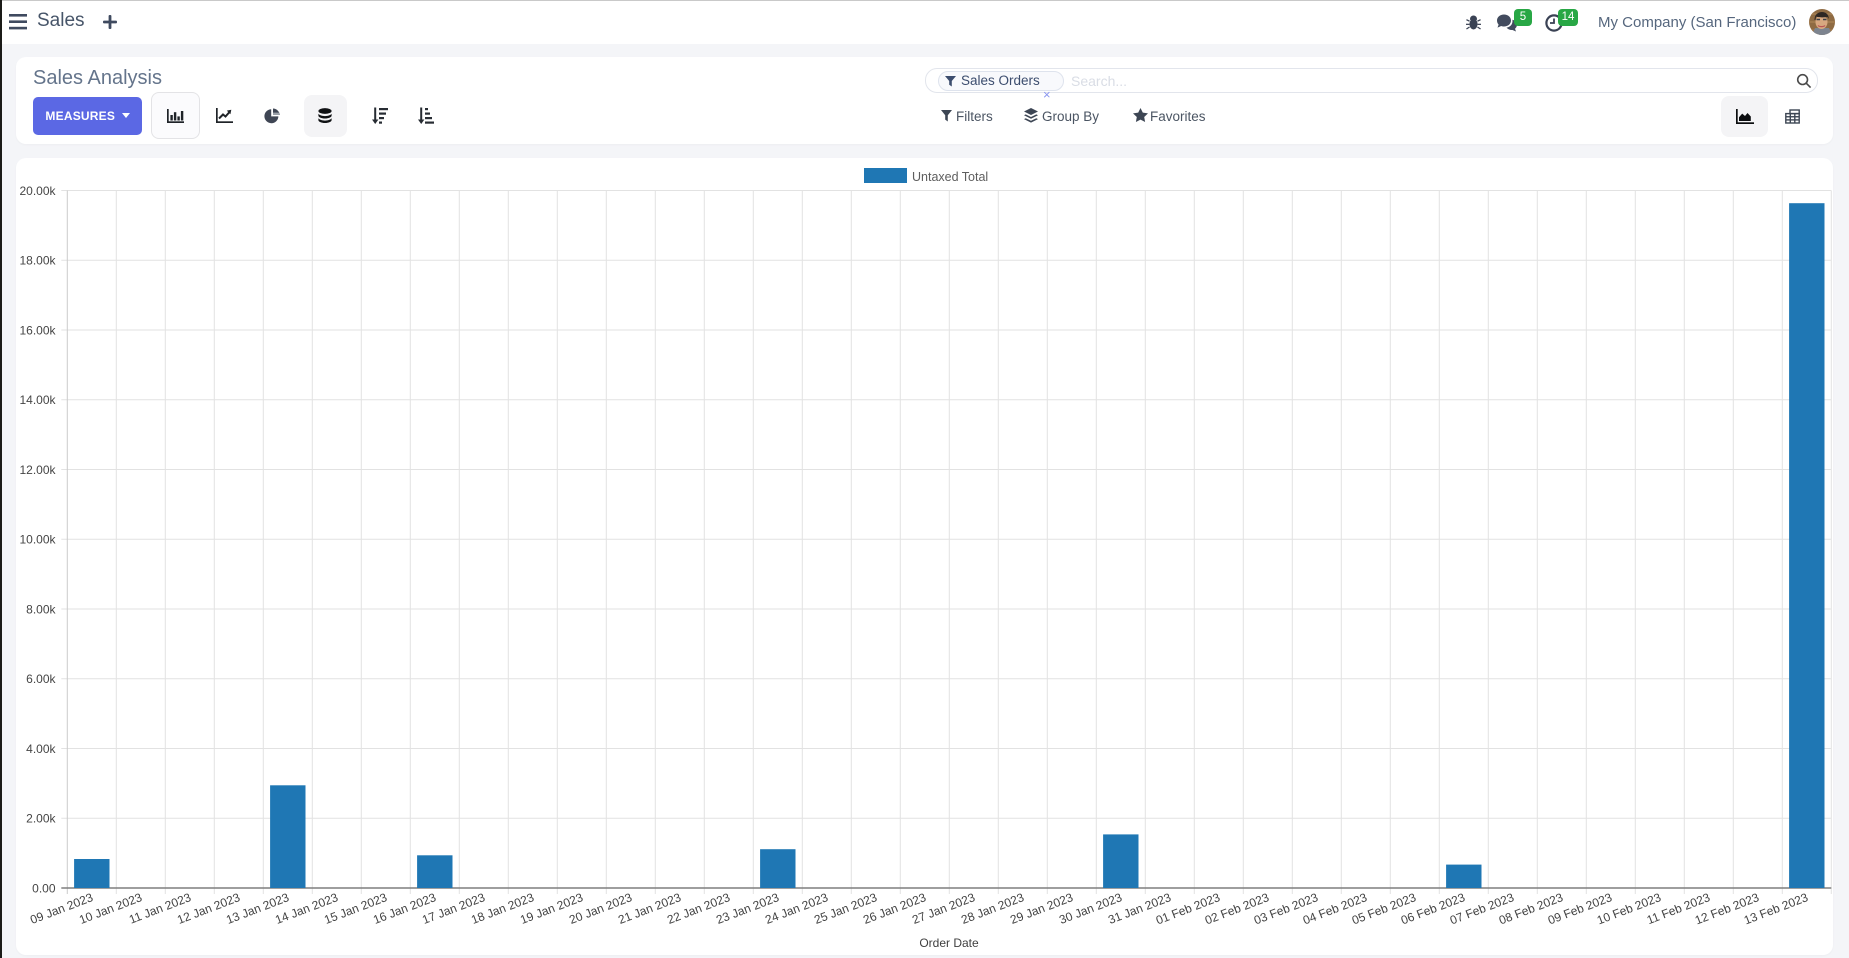 This screenshot has width=1849, height=958. I want to click on svg-text: Untaxed Total, so click(950, 177).